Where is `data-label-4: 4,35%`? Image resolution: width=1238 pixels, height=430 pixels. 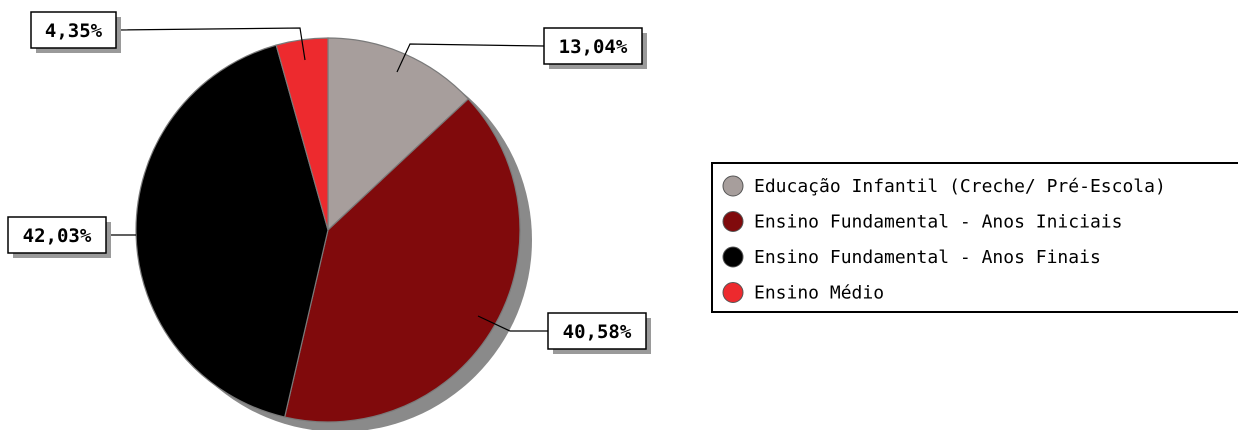 data-label-4: 4,35% is located at coordinates (74, 31).